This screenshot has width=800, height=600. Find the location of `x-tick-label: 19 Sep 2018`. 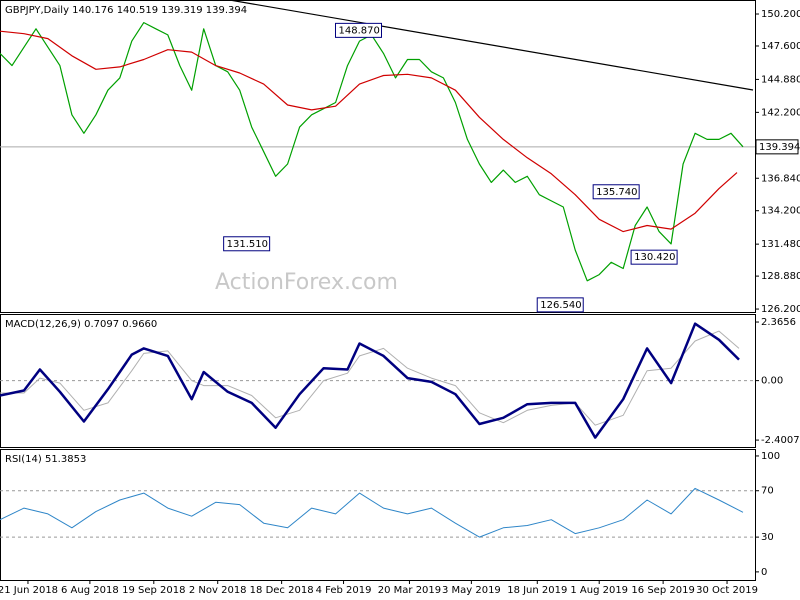

x-tick-label: 19 Sep 2018 is located at coordinates (153, 590).